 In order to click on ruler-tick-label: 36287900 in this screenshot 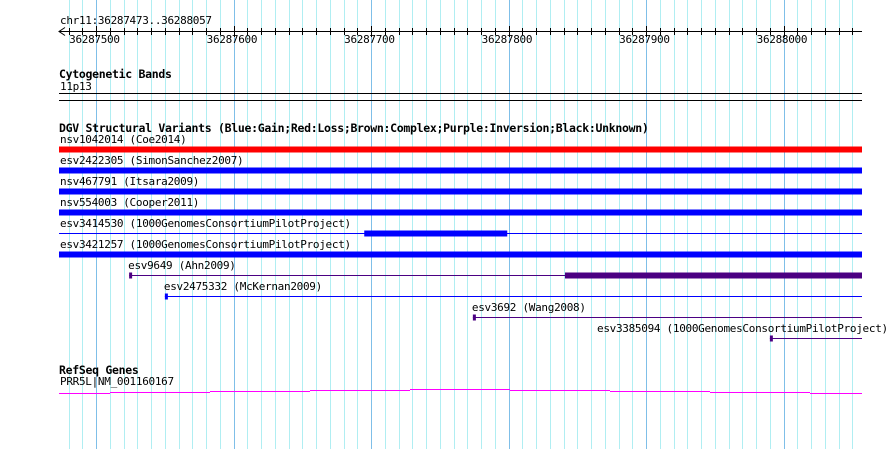, I will do `click(644, 39)`.